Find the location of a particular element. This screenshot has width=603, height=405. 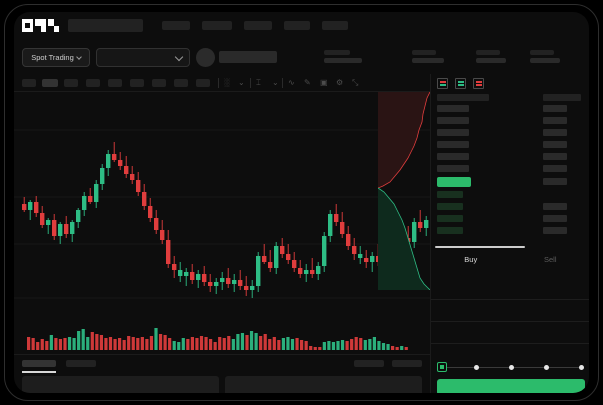

bottom-tab-bar is located at coordinates (222, 364).